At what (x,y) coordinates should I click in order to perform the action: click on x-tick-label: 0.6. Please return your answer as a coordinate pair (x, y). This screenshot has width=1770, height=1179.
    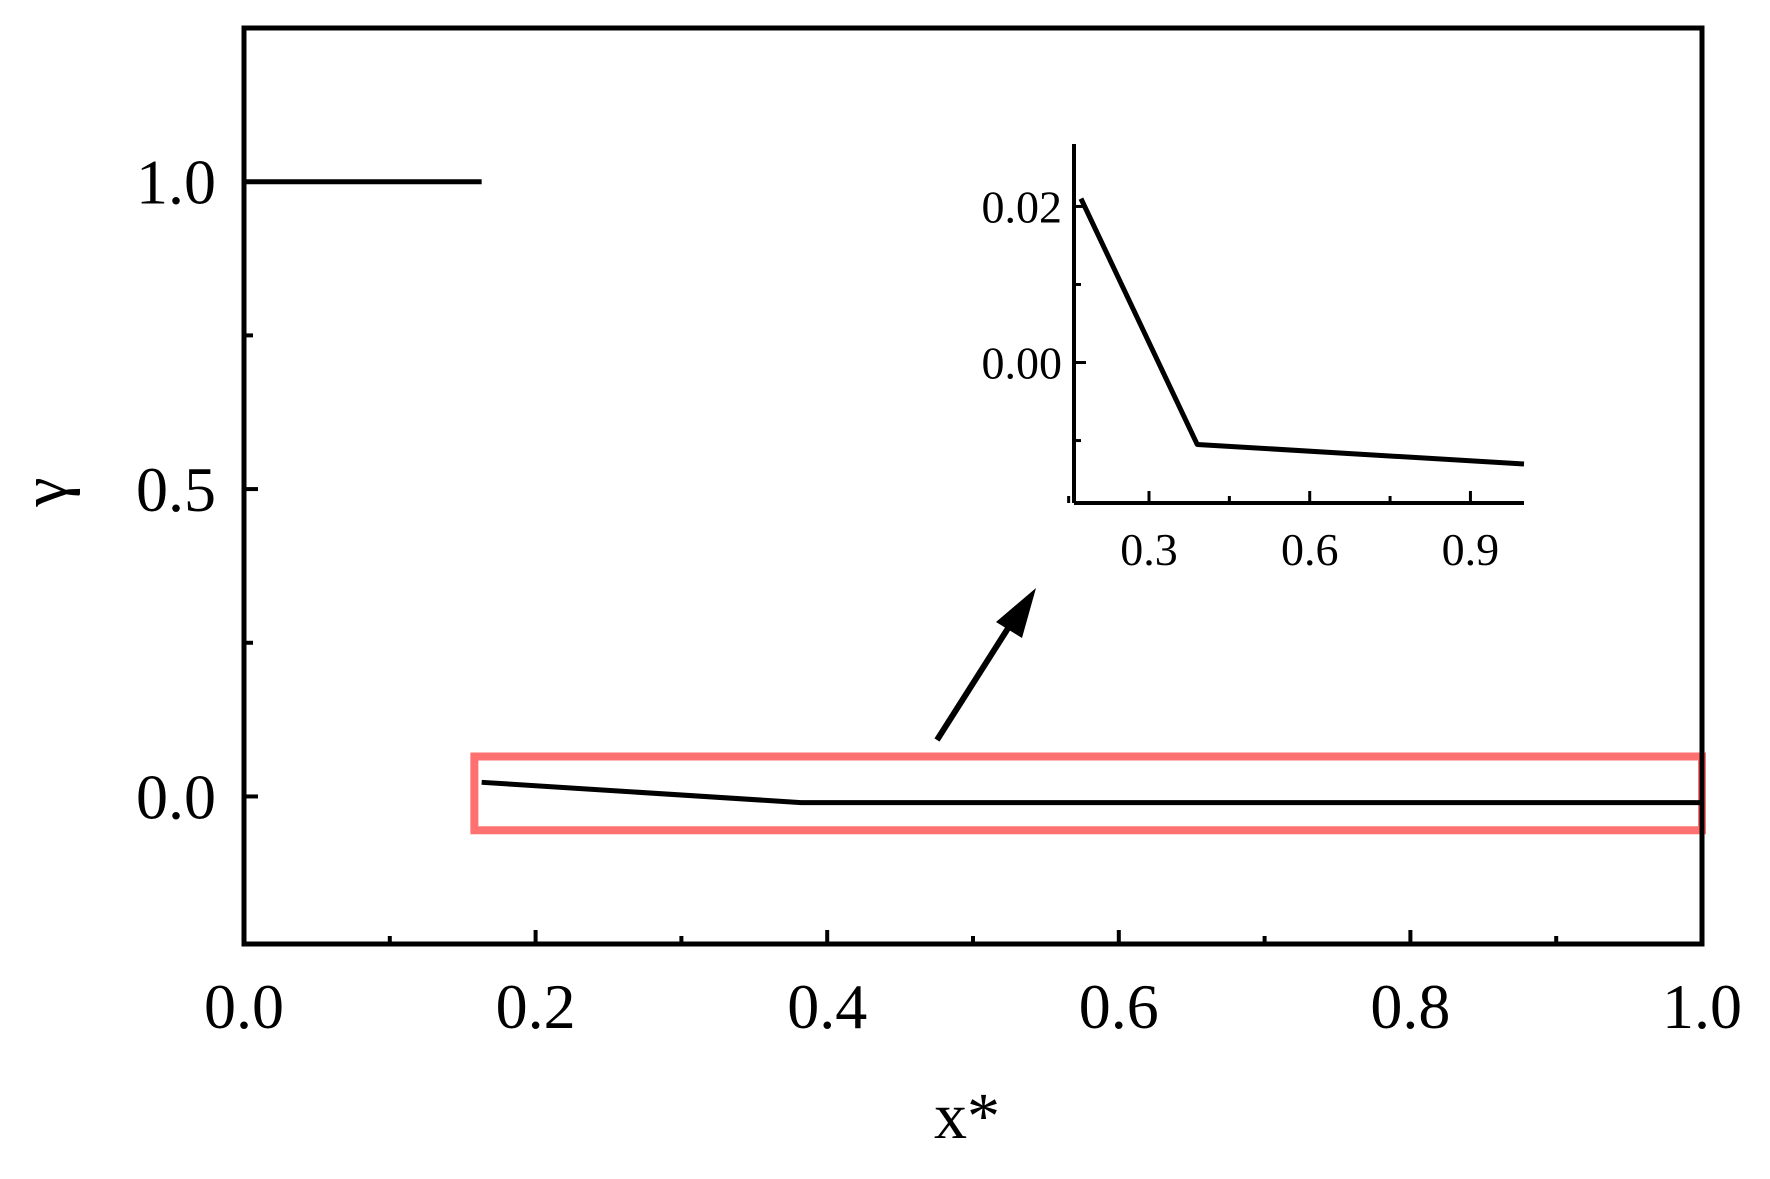
    Looking at the image, I should click on (1119, 1006).